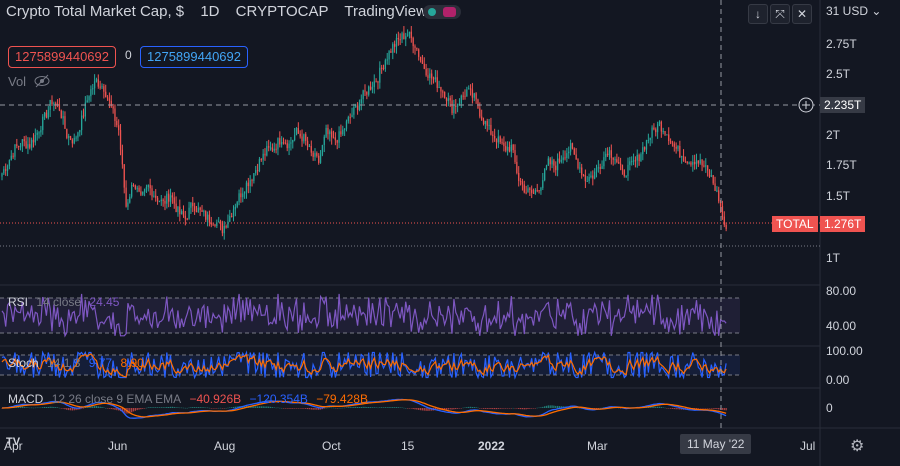 This screenshot has width=900, height=466. What do you see at coordinates (76, 363) in the screenshot?
I see `stoch-legend: Stoch 14 1 3 9.77 8.90` at bounding box center [76, 363].